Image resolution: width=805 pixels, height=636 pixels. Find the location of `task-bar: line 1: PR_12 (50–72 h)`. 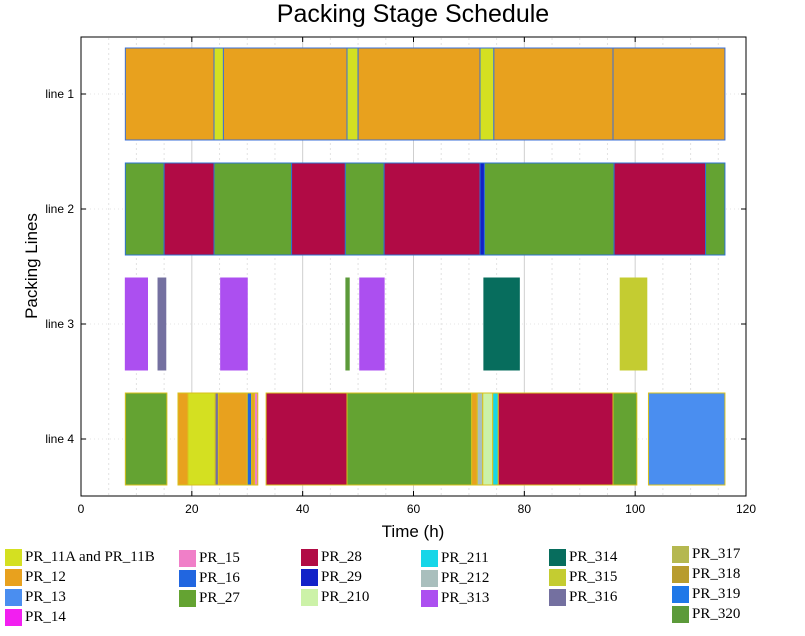

task-bar: line 1: PR_12 (50–72 h) is located at coordinates (419, 94).